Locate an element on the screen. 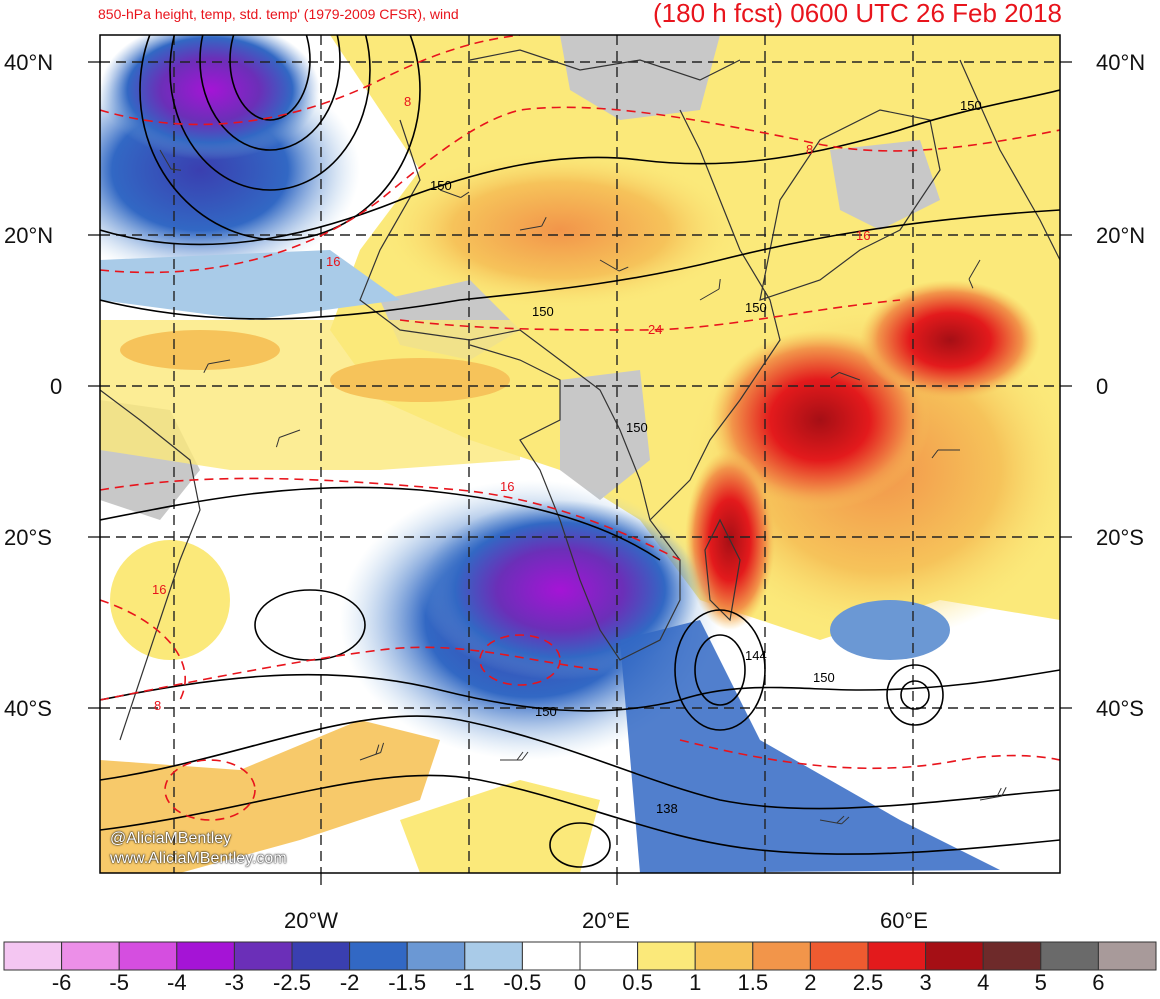 Image resolution: width=1160 pixels, height=999 pixels. lat-label-left: 40°S is located at coordinates (28, 708).